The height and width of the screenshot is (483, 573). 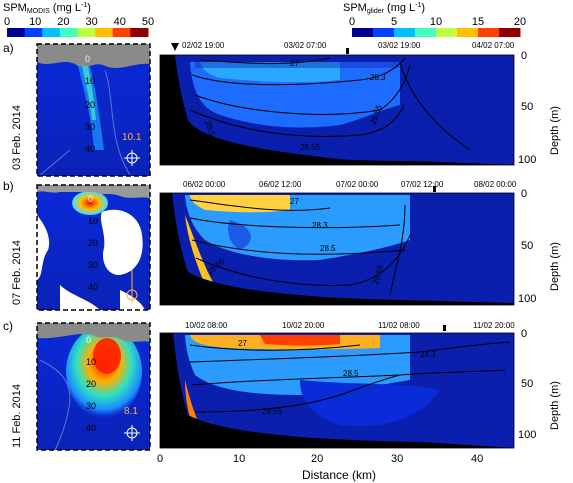 I want to click on modisTicks-label: 10, so click(x=35, y=22).